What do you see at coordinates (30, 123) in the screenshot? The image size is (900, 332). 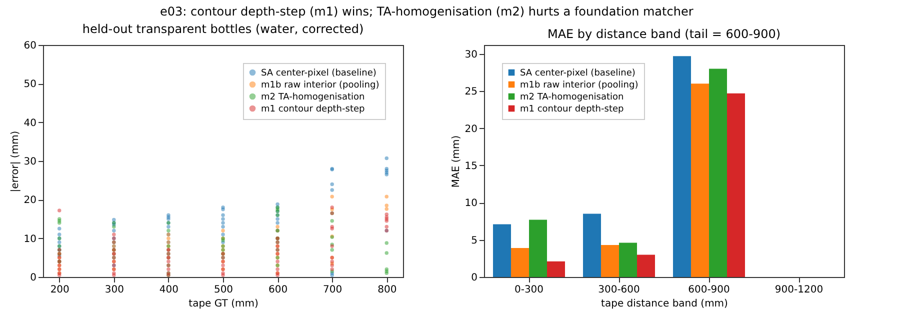 I see `y-tick-label: 40` at bounding box center [30, 123].